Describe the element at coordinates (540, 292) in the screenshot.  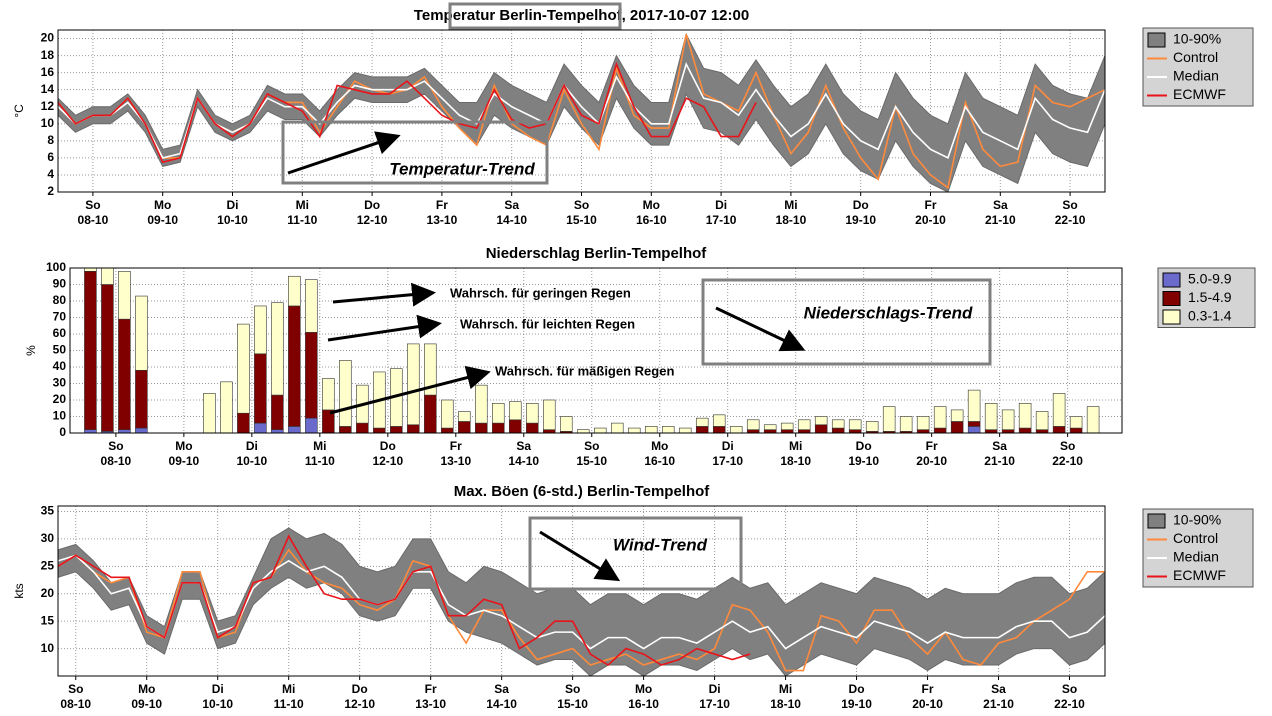
I see `annotation: Wahrsch. für geringen Regen` at that location.